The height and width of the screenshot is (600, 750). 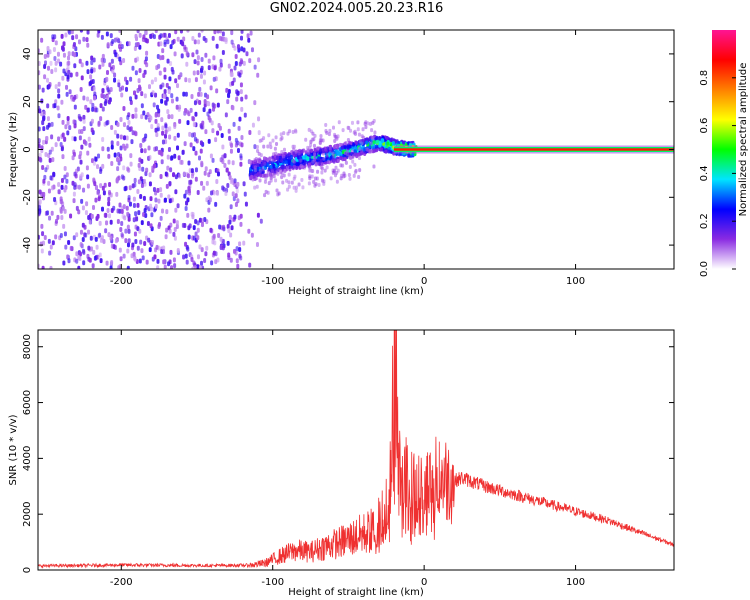 What do you see at coordinates (27, 346) in the screenshot?
I see `y-tick-label: 8000` at bounding box center [27, 346].